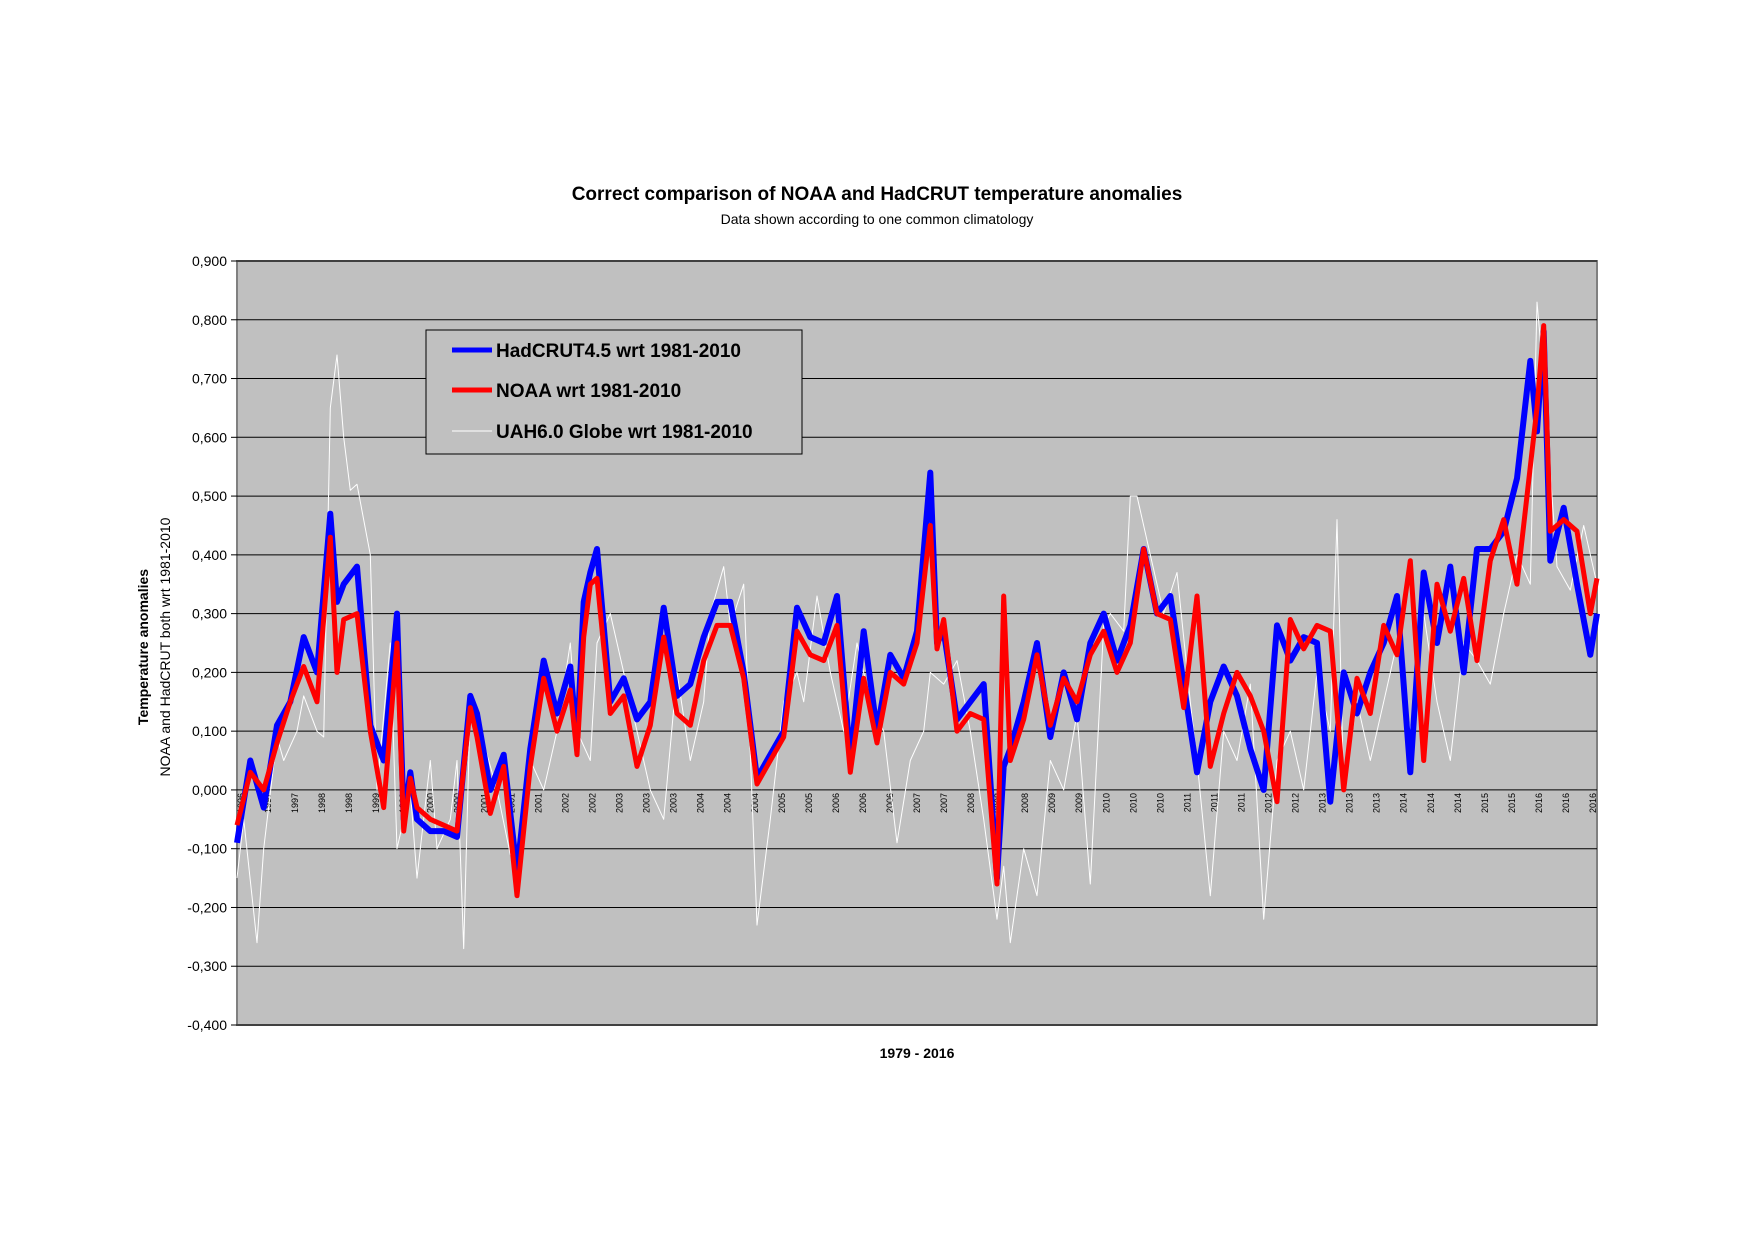 The height and width of the screenshot is (1246, 1754). I want to click on y-tick-label: 0,500, so click(209, 496).